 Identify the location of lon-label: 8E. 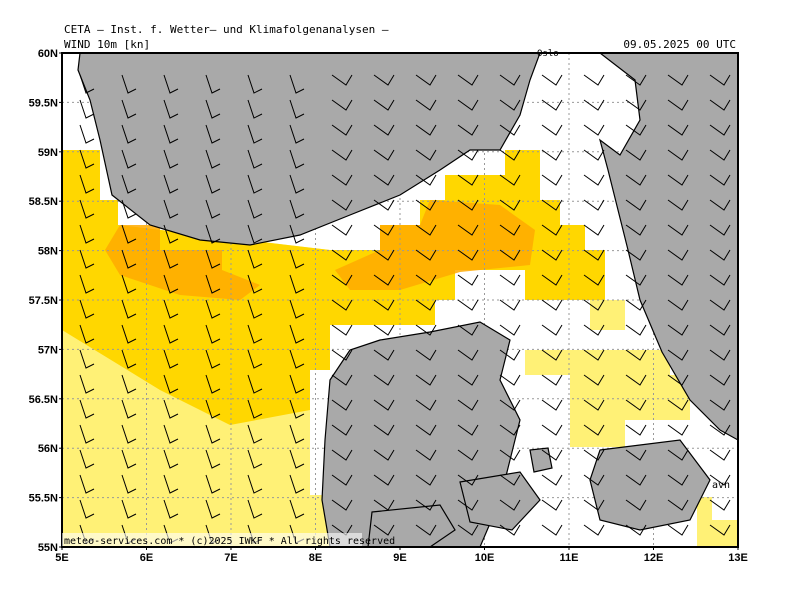
(315, 558).